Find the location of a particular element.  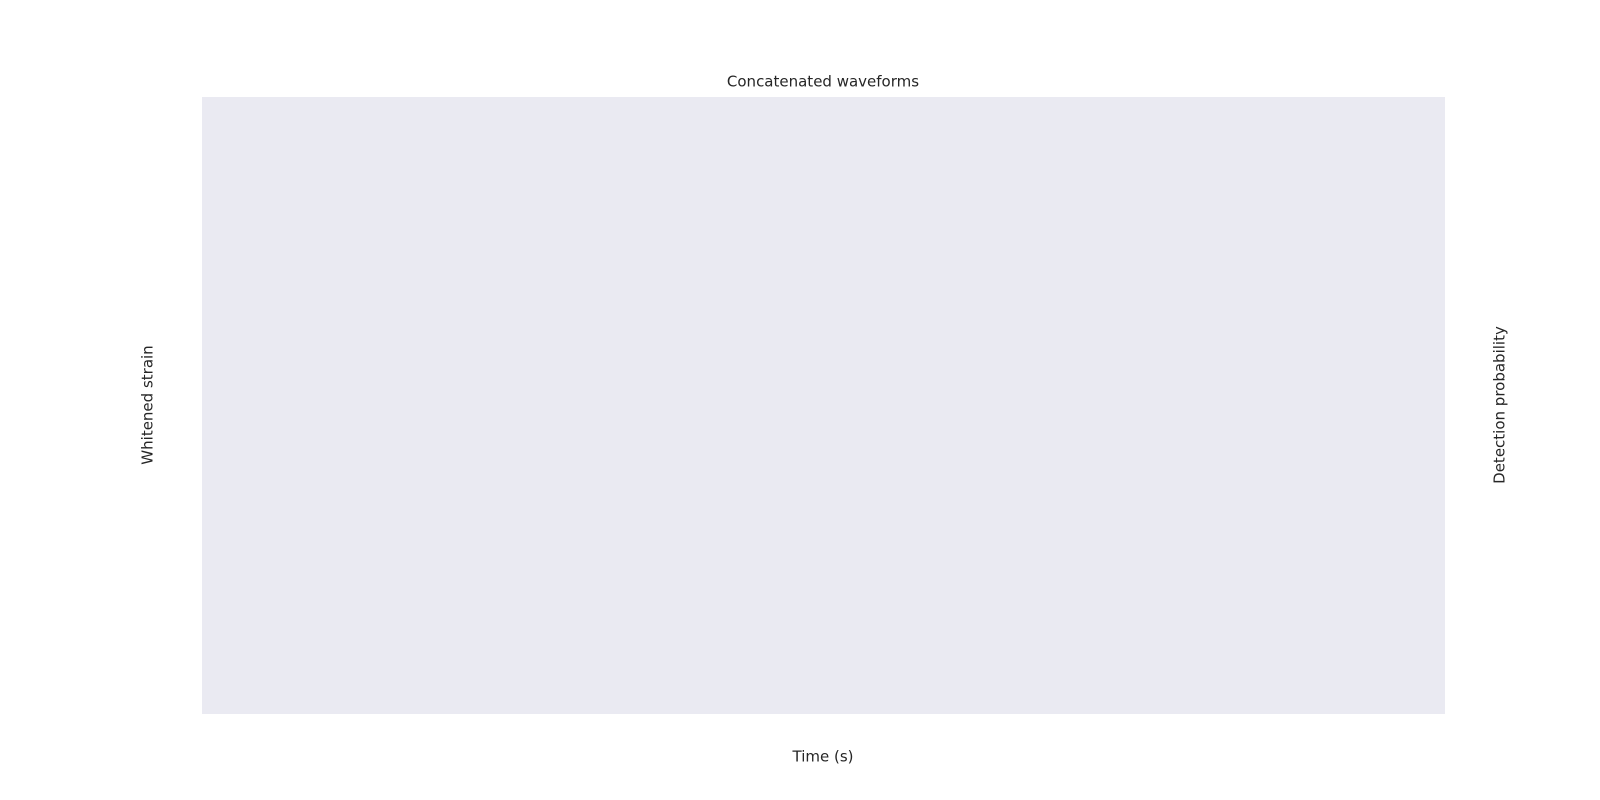

y-axis-label: Whitened strain is located at coordinates (148, 404).